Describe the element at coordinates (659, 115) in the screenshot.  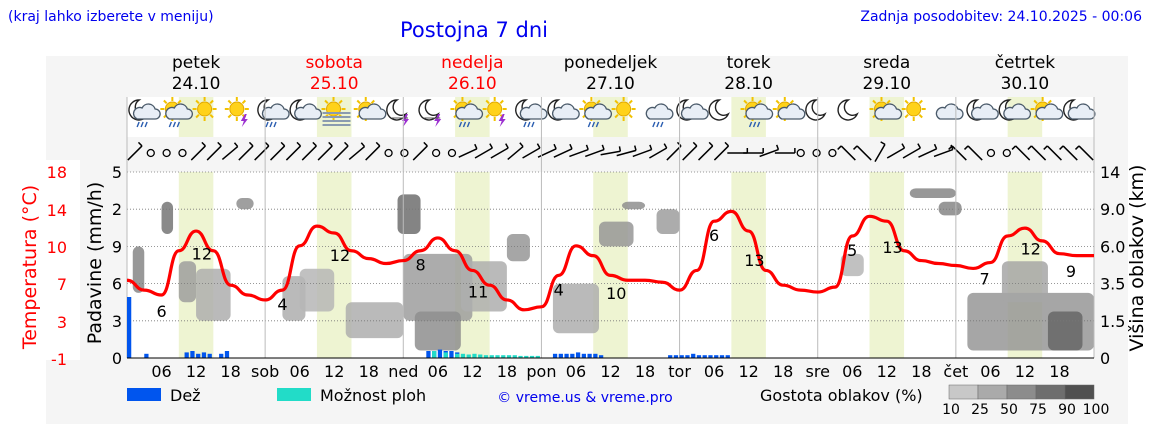
I see `cloud-rain-icon` at that location.